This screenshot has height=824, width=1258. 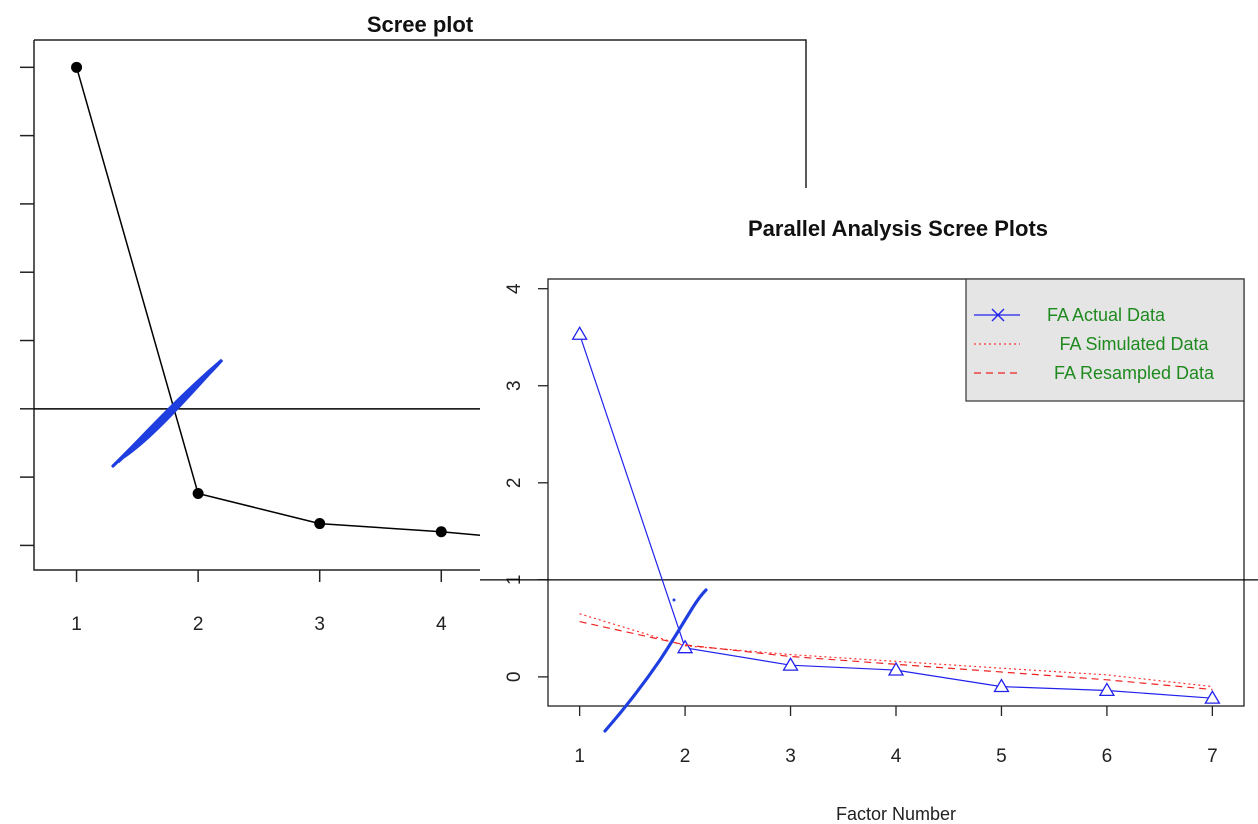 I want to click on x-tick-label: 6, so click(x=1107, y=756).